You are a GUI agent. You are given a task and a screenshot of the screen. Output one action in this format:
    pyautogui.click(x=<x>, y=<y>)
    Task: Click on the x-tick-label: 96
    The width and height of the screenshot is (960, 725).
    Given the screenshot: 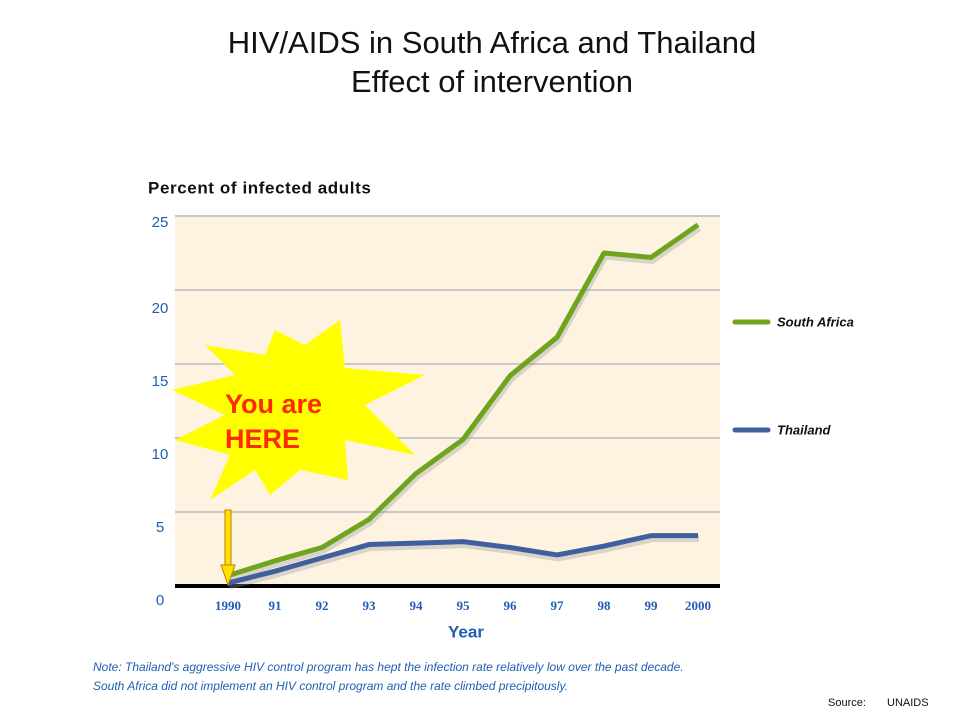 What is the action you would take?
    pyautogui.click(x=511, y=605)
    